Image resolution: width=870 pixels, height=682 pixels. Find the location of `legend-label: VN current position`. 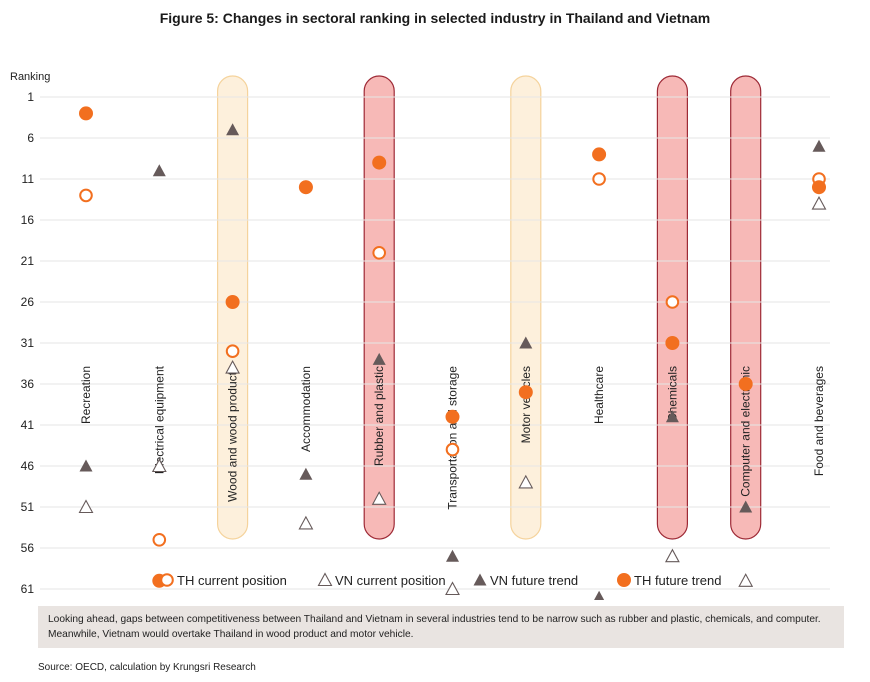

legend-label: VN current position is located at coordinates (390, 580).